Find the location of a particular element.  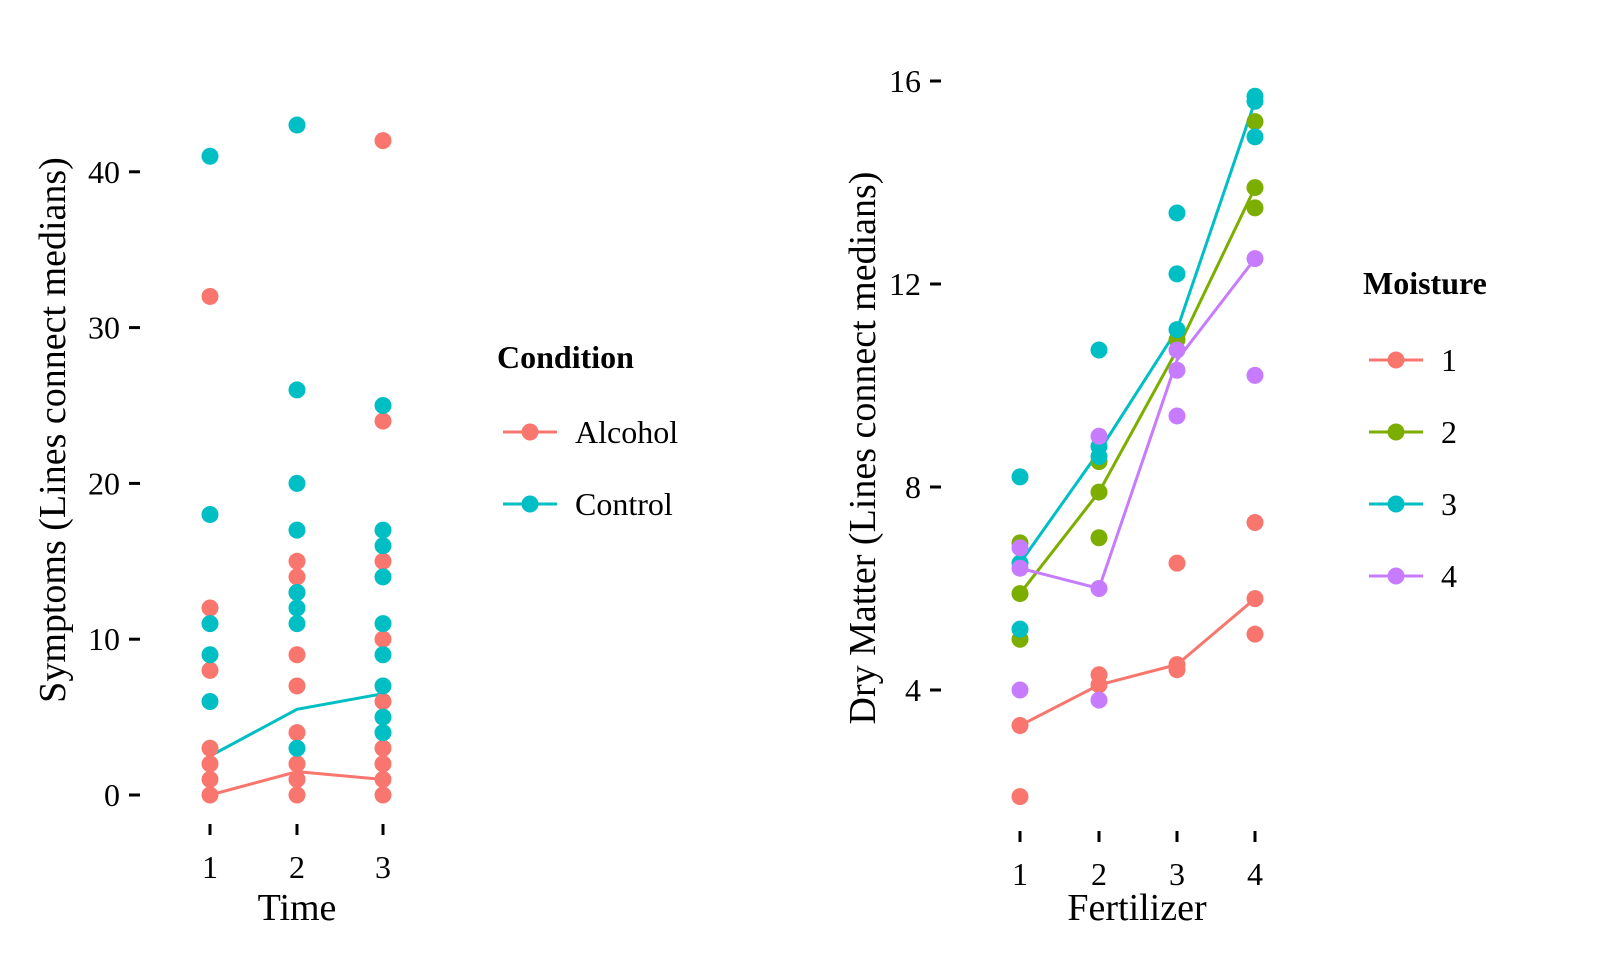

y-tick-label: 20 is located at coordinates (104, 483).